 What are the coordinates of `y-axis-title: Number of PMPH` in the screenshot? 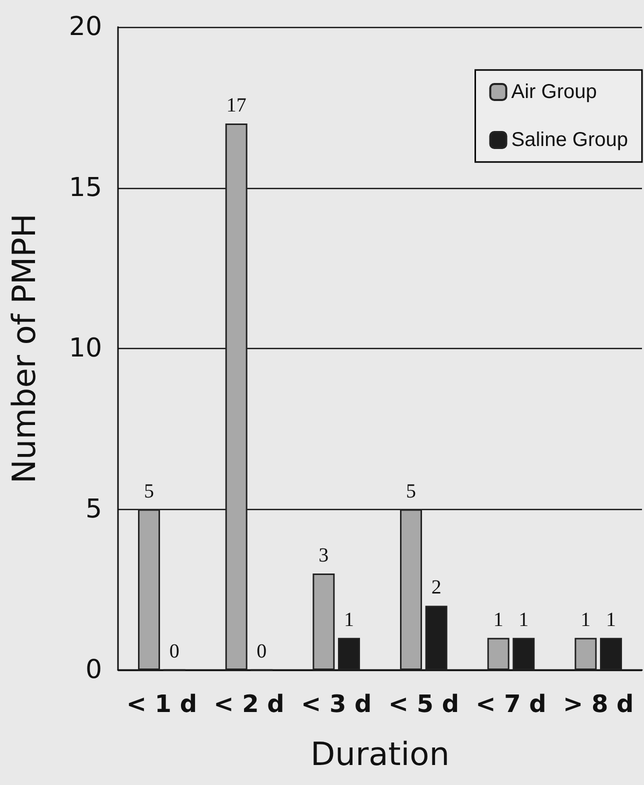 It's located at (24, 349).